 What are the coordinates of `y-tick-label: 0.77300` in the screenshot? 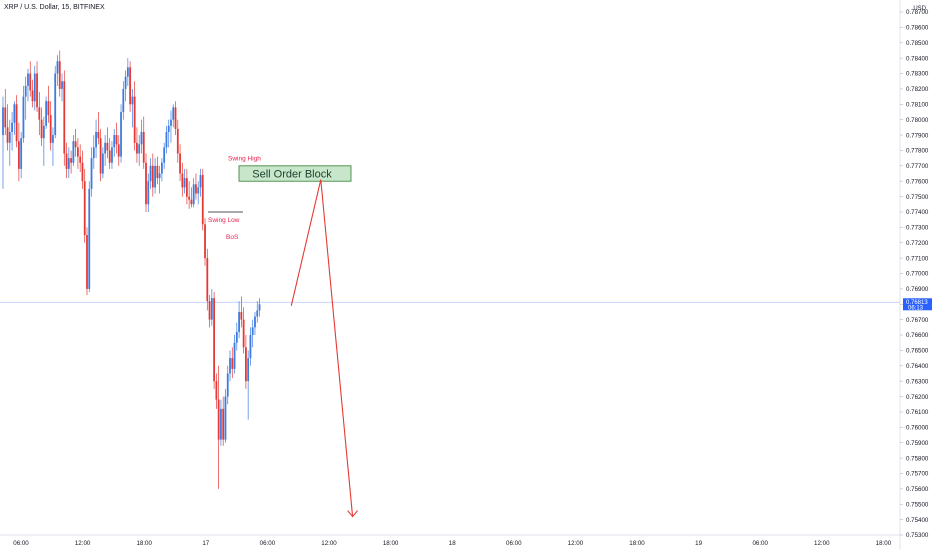 It's located at (917, 228).